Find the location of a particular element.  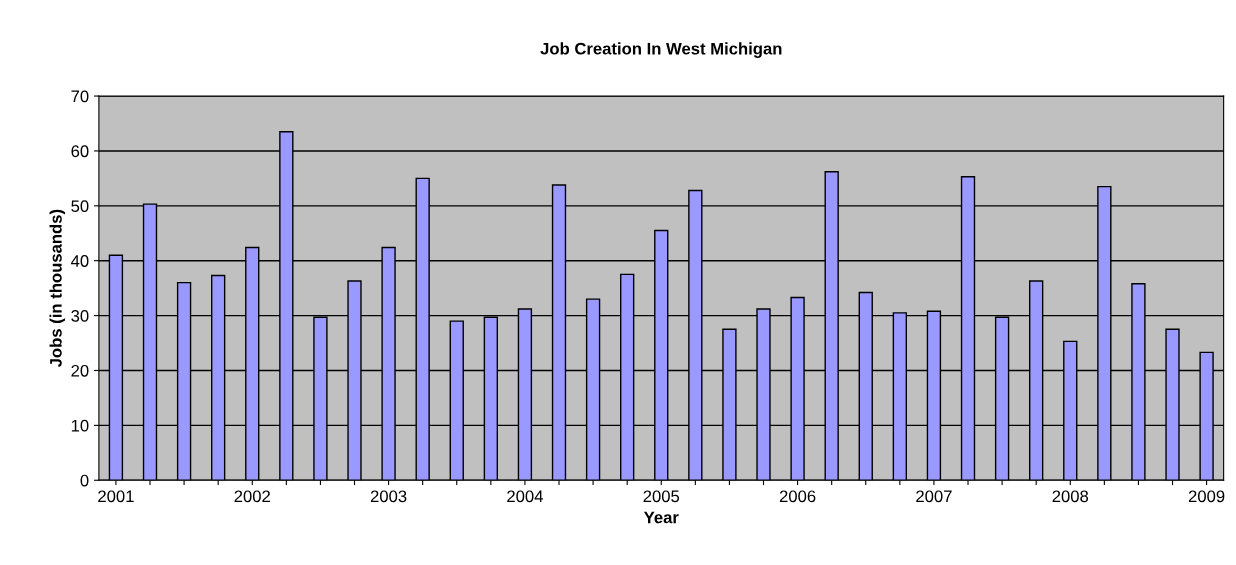

x-tick-label: 2004 is located at coordinates (525, 496).